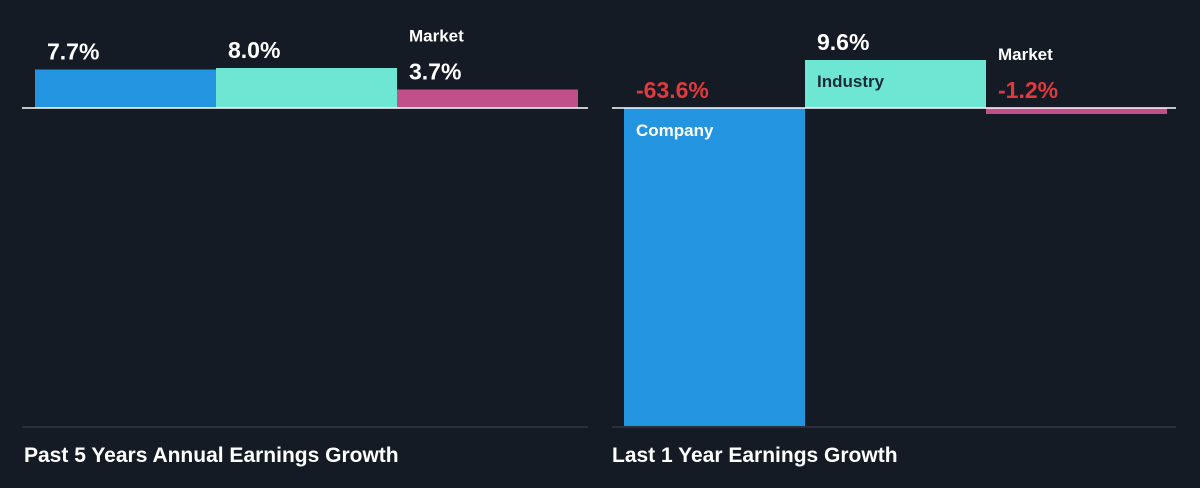 This screenshot has height=488, width=1200. Describe the element at coordinates (1028, 90) in the screenshot. I see `value-label-market-last-1-year: -1.2%` at that location.